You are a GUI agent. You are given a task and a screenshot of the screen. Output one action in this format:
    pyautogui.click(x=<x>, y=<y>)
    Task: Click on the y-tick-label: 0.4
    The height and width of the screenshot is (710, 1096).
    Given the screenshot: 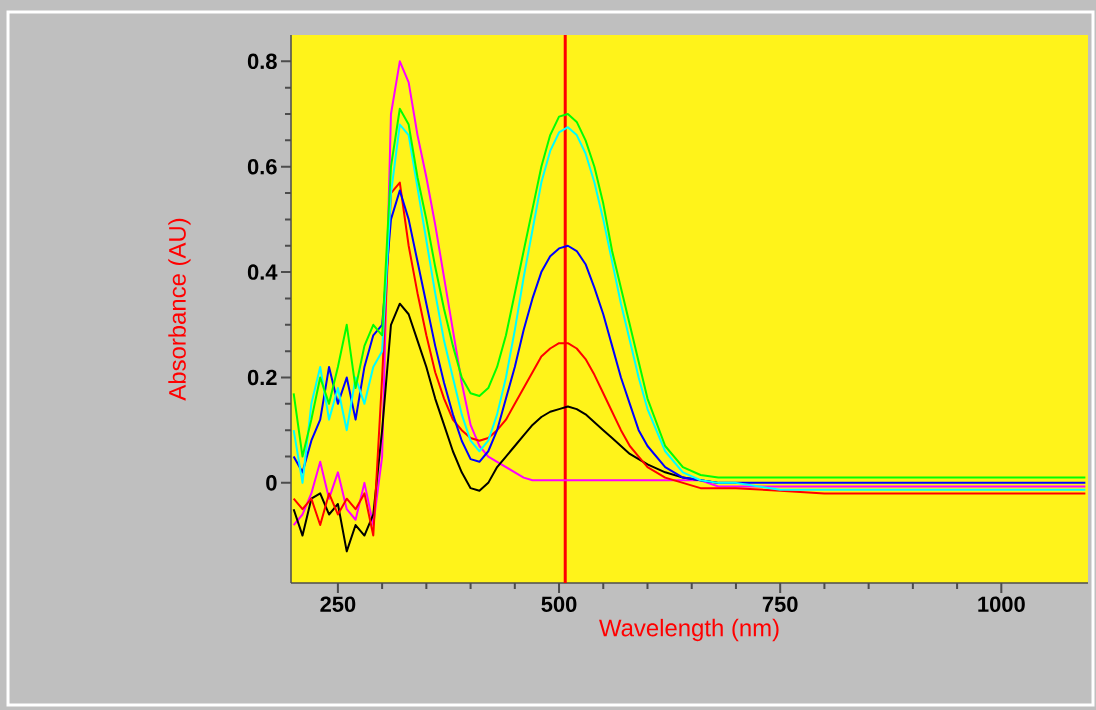 What is the action you would take?
    pyautogui.click(x=262, y=272)
    